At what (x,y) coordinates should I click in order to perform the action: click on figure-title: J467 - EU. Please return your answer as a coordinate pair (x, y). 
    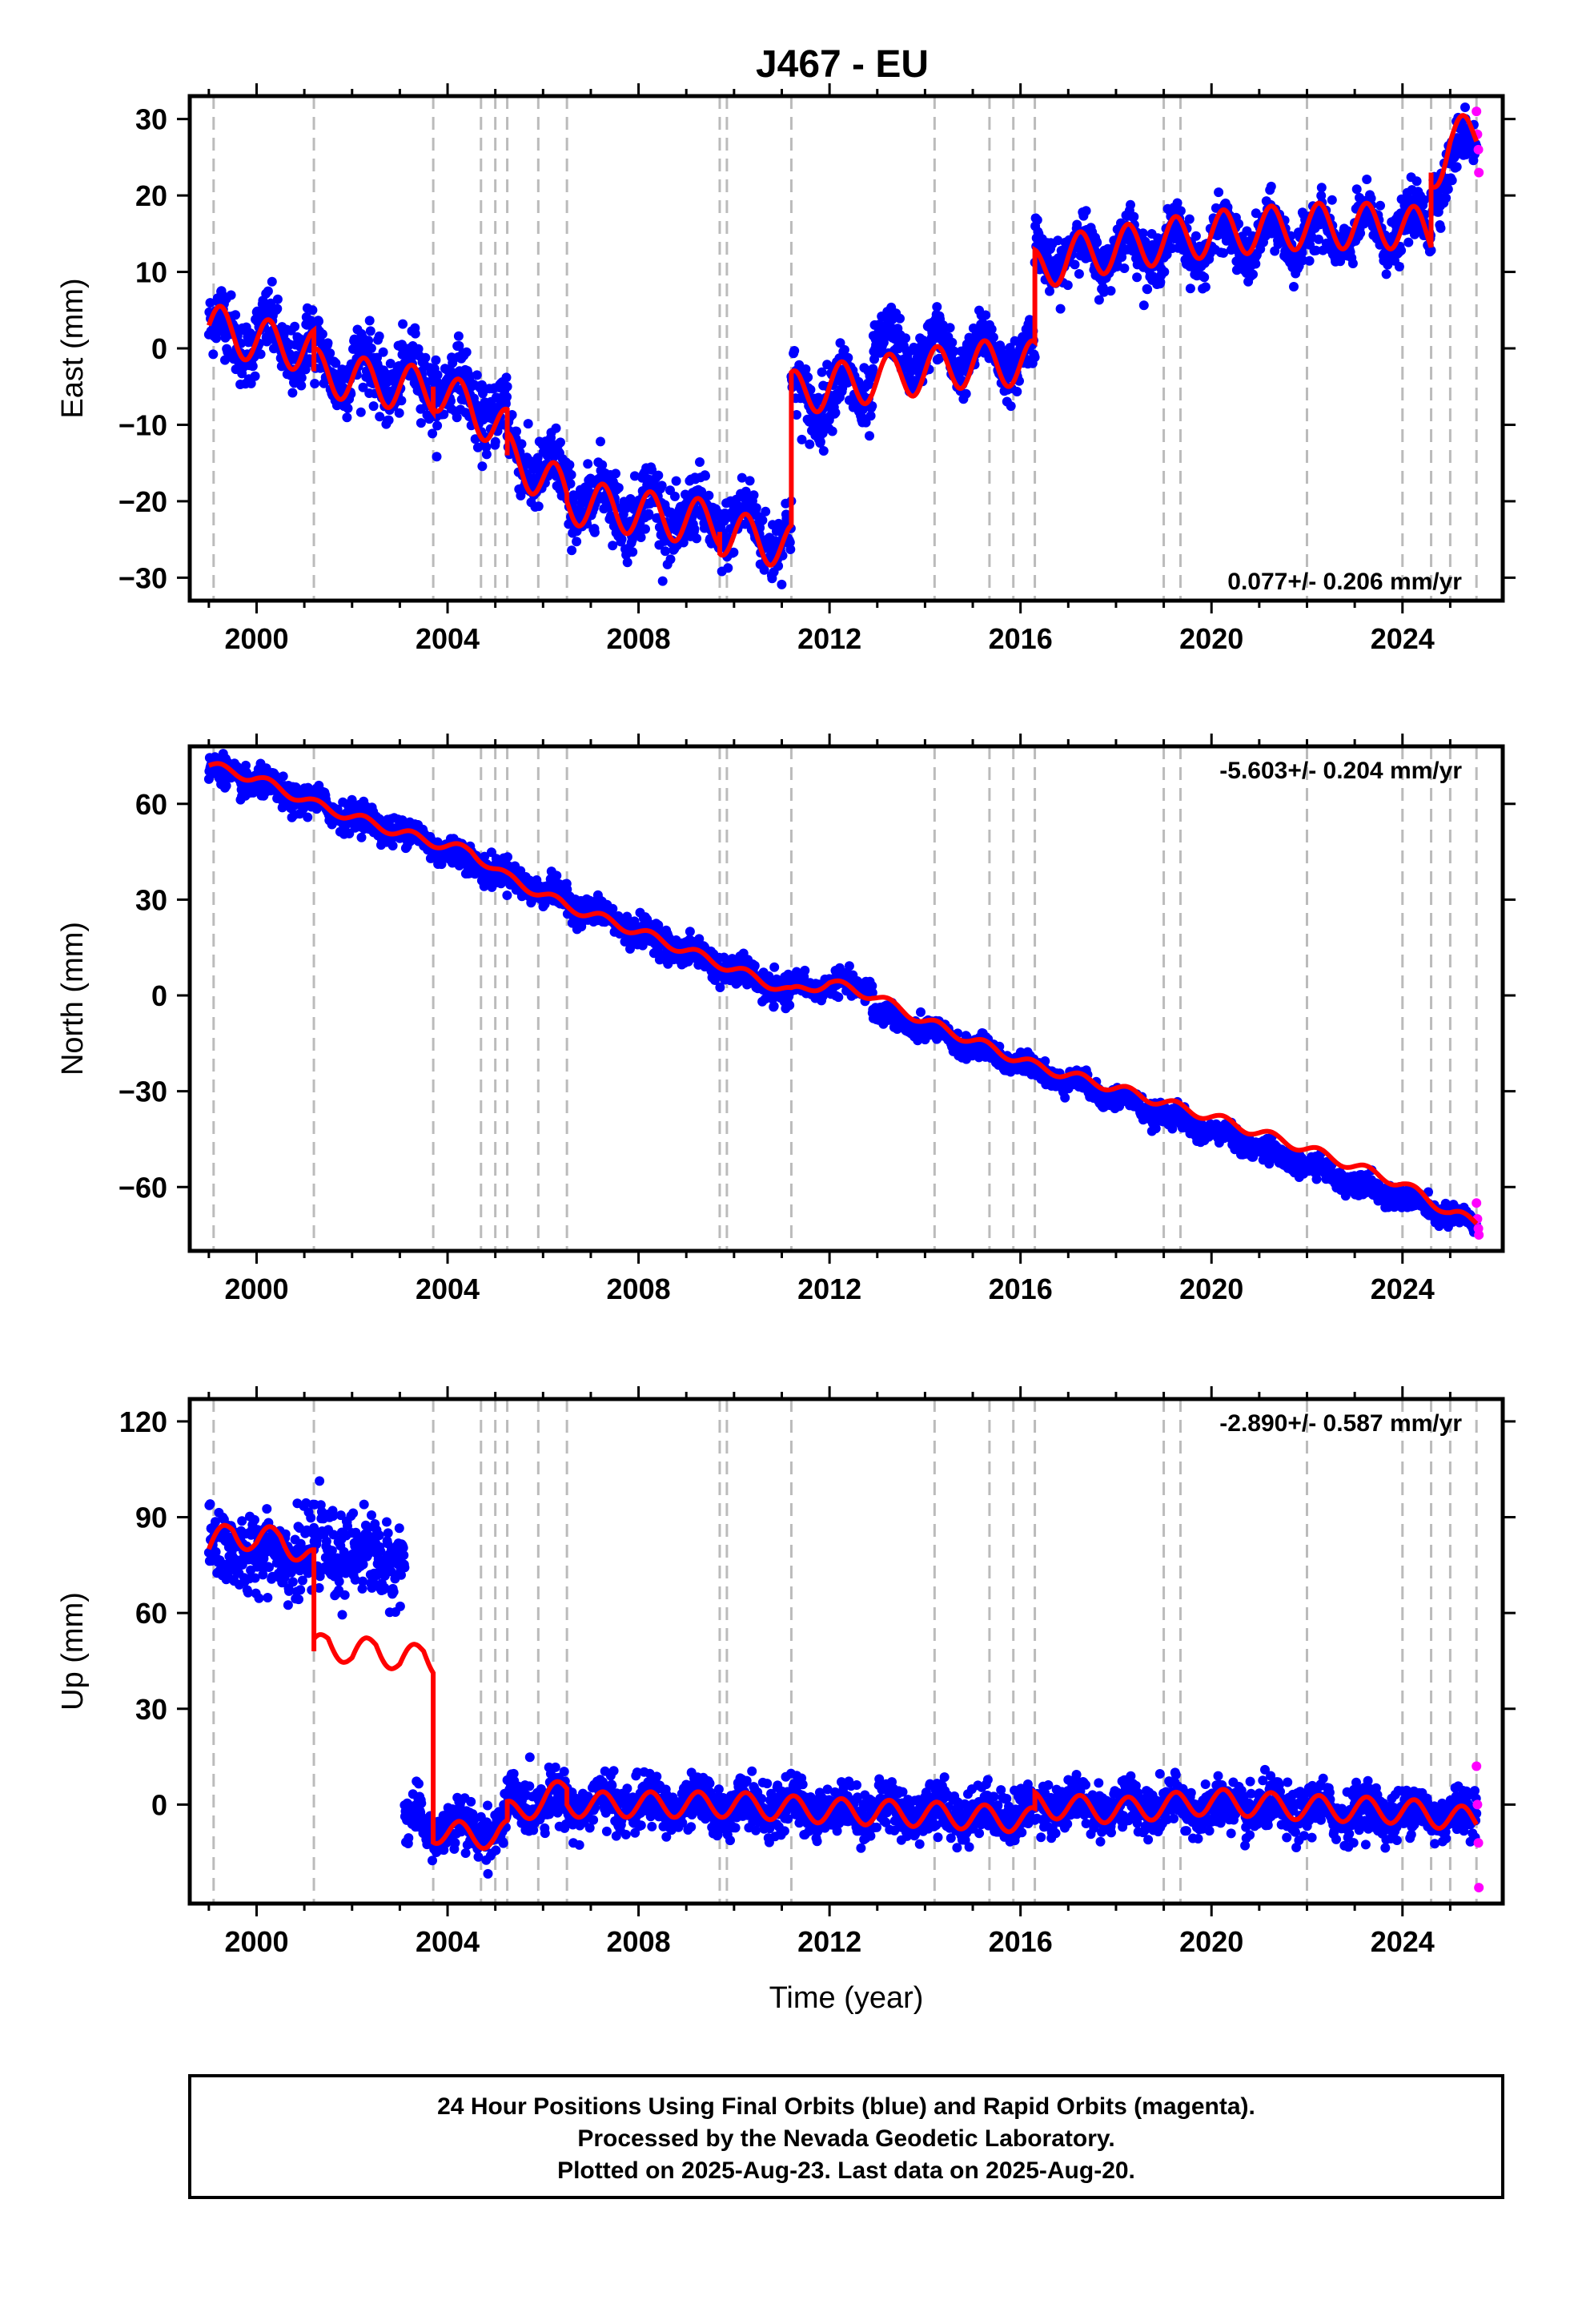
    Looking at the image, I should click on (843, 64).